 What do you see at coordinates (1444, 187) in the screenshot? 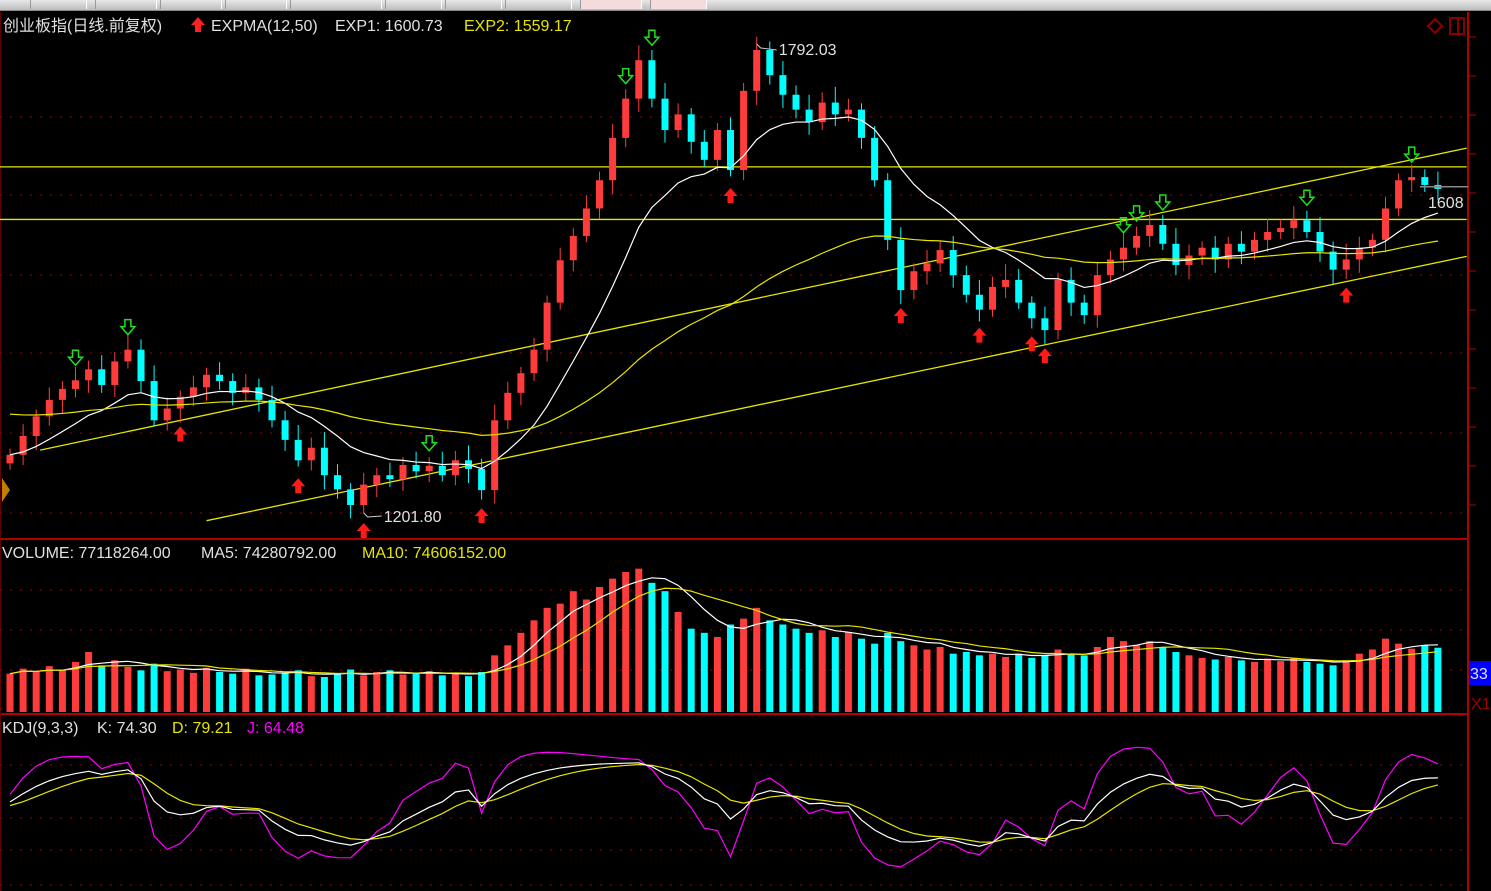
I see `last-price-marker` at bounding box center [1444, 187].